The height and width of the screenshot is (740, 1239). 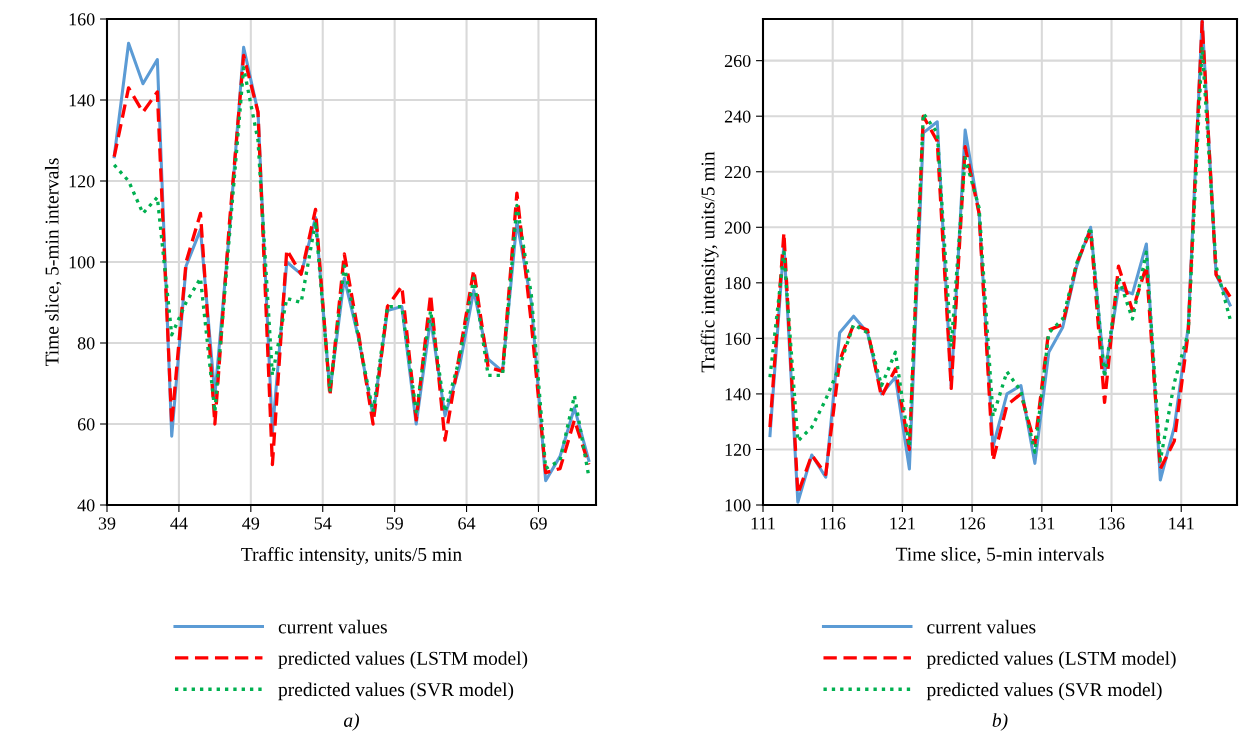 What do you see at coordinates (86, 505) in the screenshot?
I see `y-tick-label: 40` at bounding box center [86, 505].